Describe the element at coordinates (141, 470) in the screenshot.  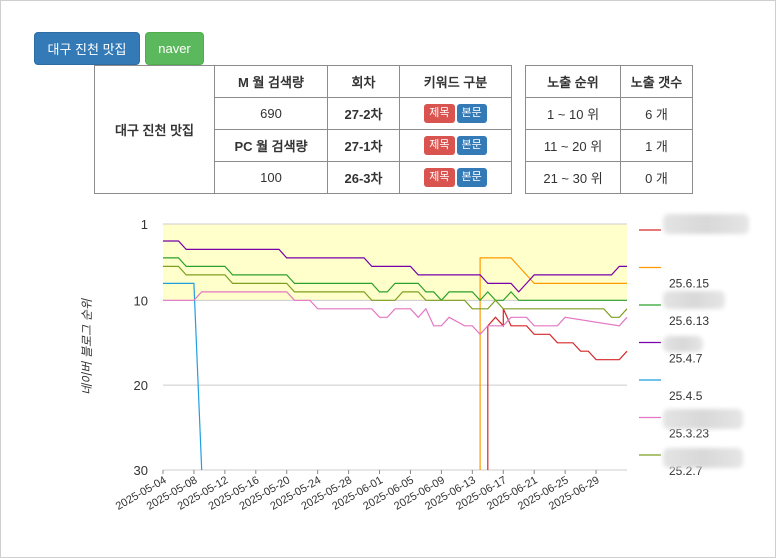
I see `y-tick-label: 30` at that location.